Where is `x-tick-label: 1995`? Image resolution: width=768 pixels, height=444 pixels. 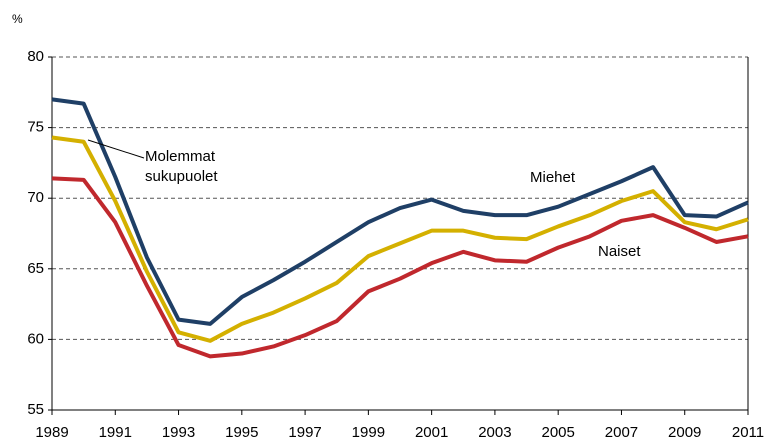 x-tick-label: 1995 is located at coordinates (241, 432).